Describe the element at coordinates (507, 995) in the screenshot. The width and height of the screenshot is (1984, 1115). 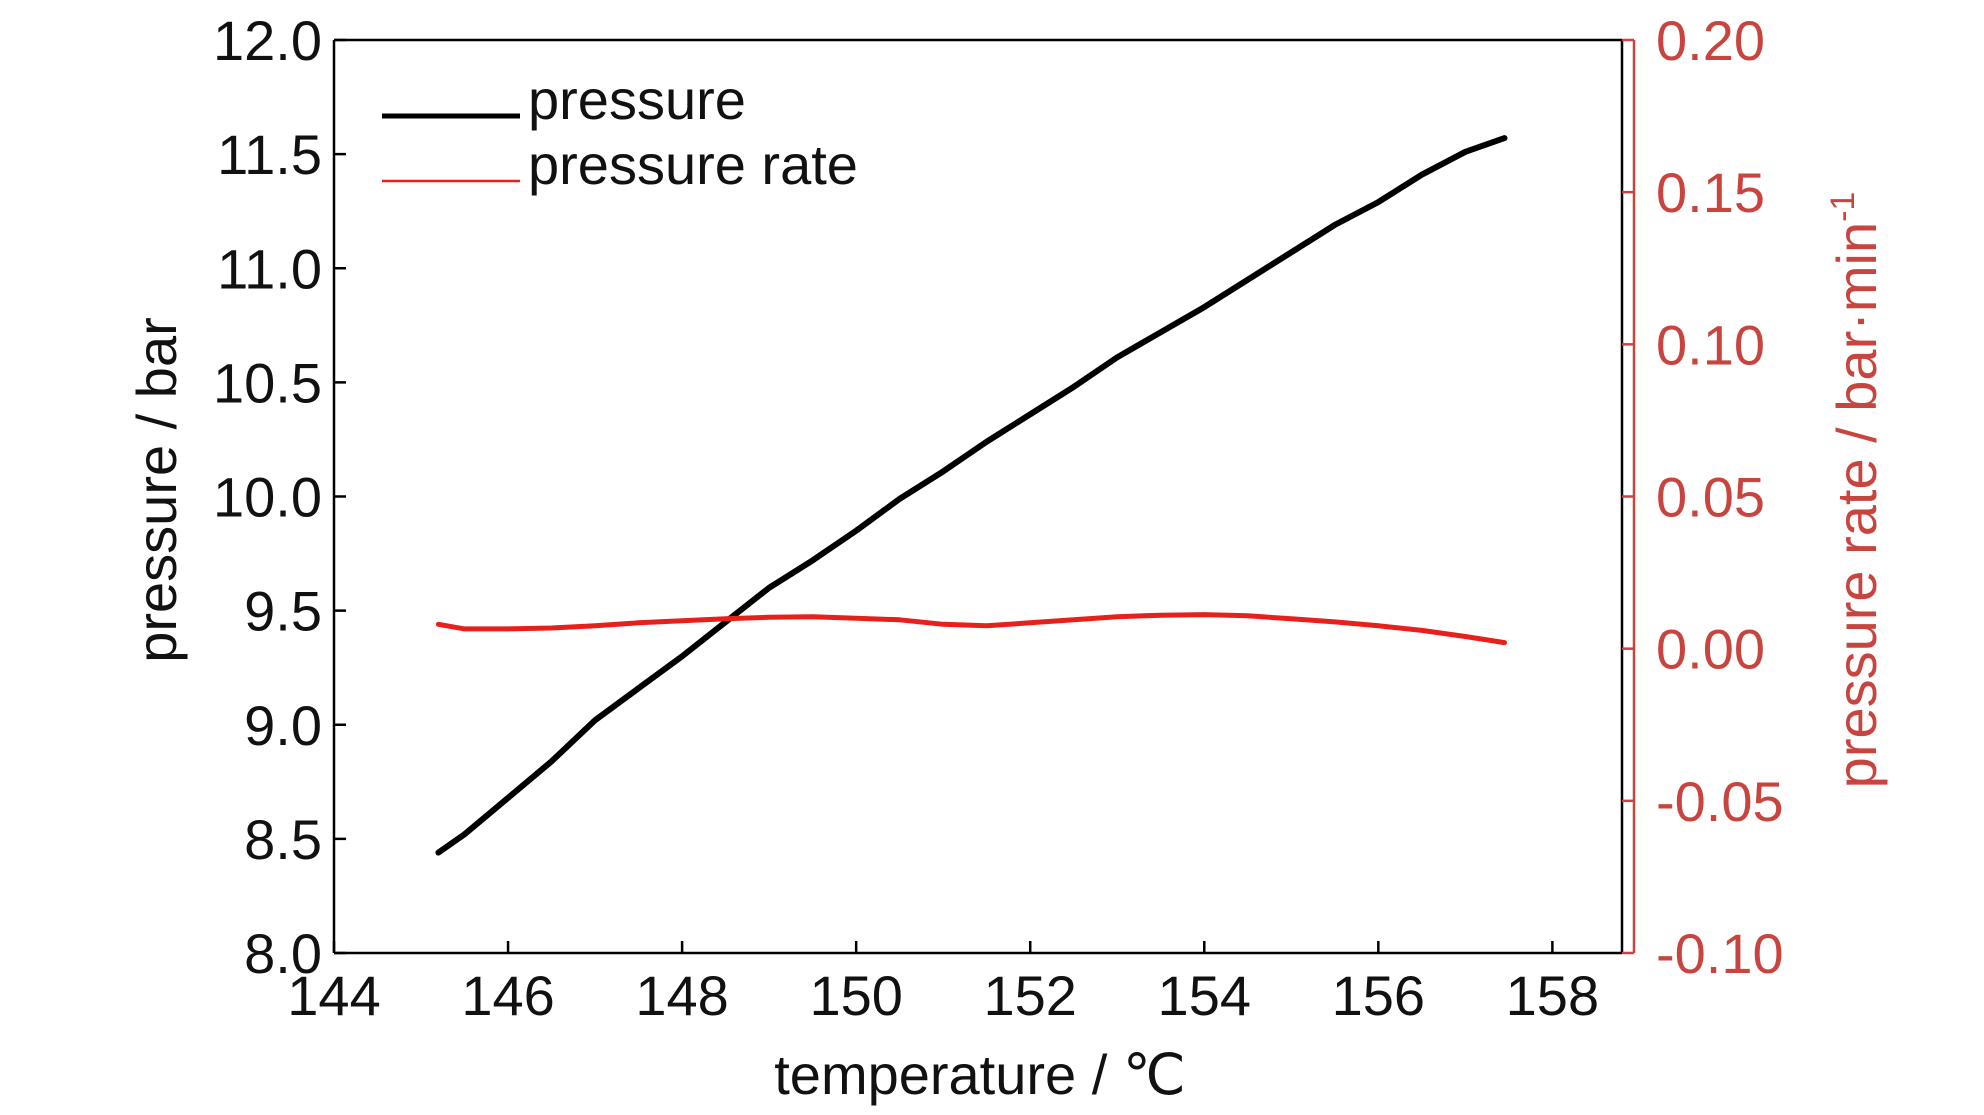
I see `x-tick-label: 146` at that location.